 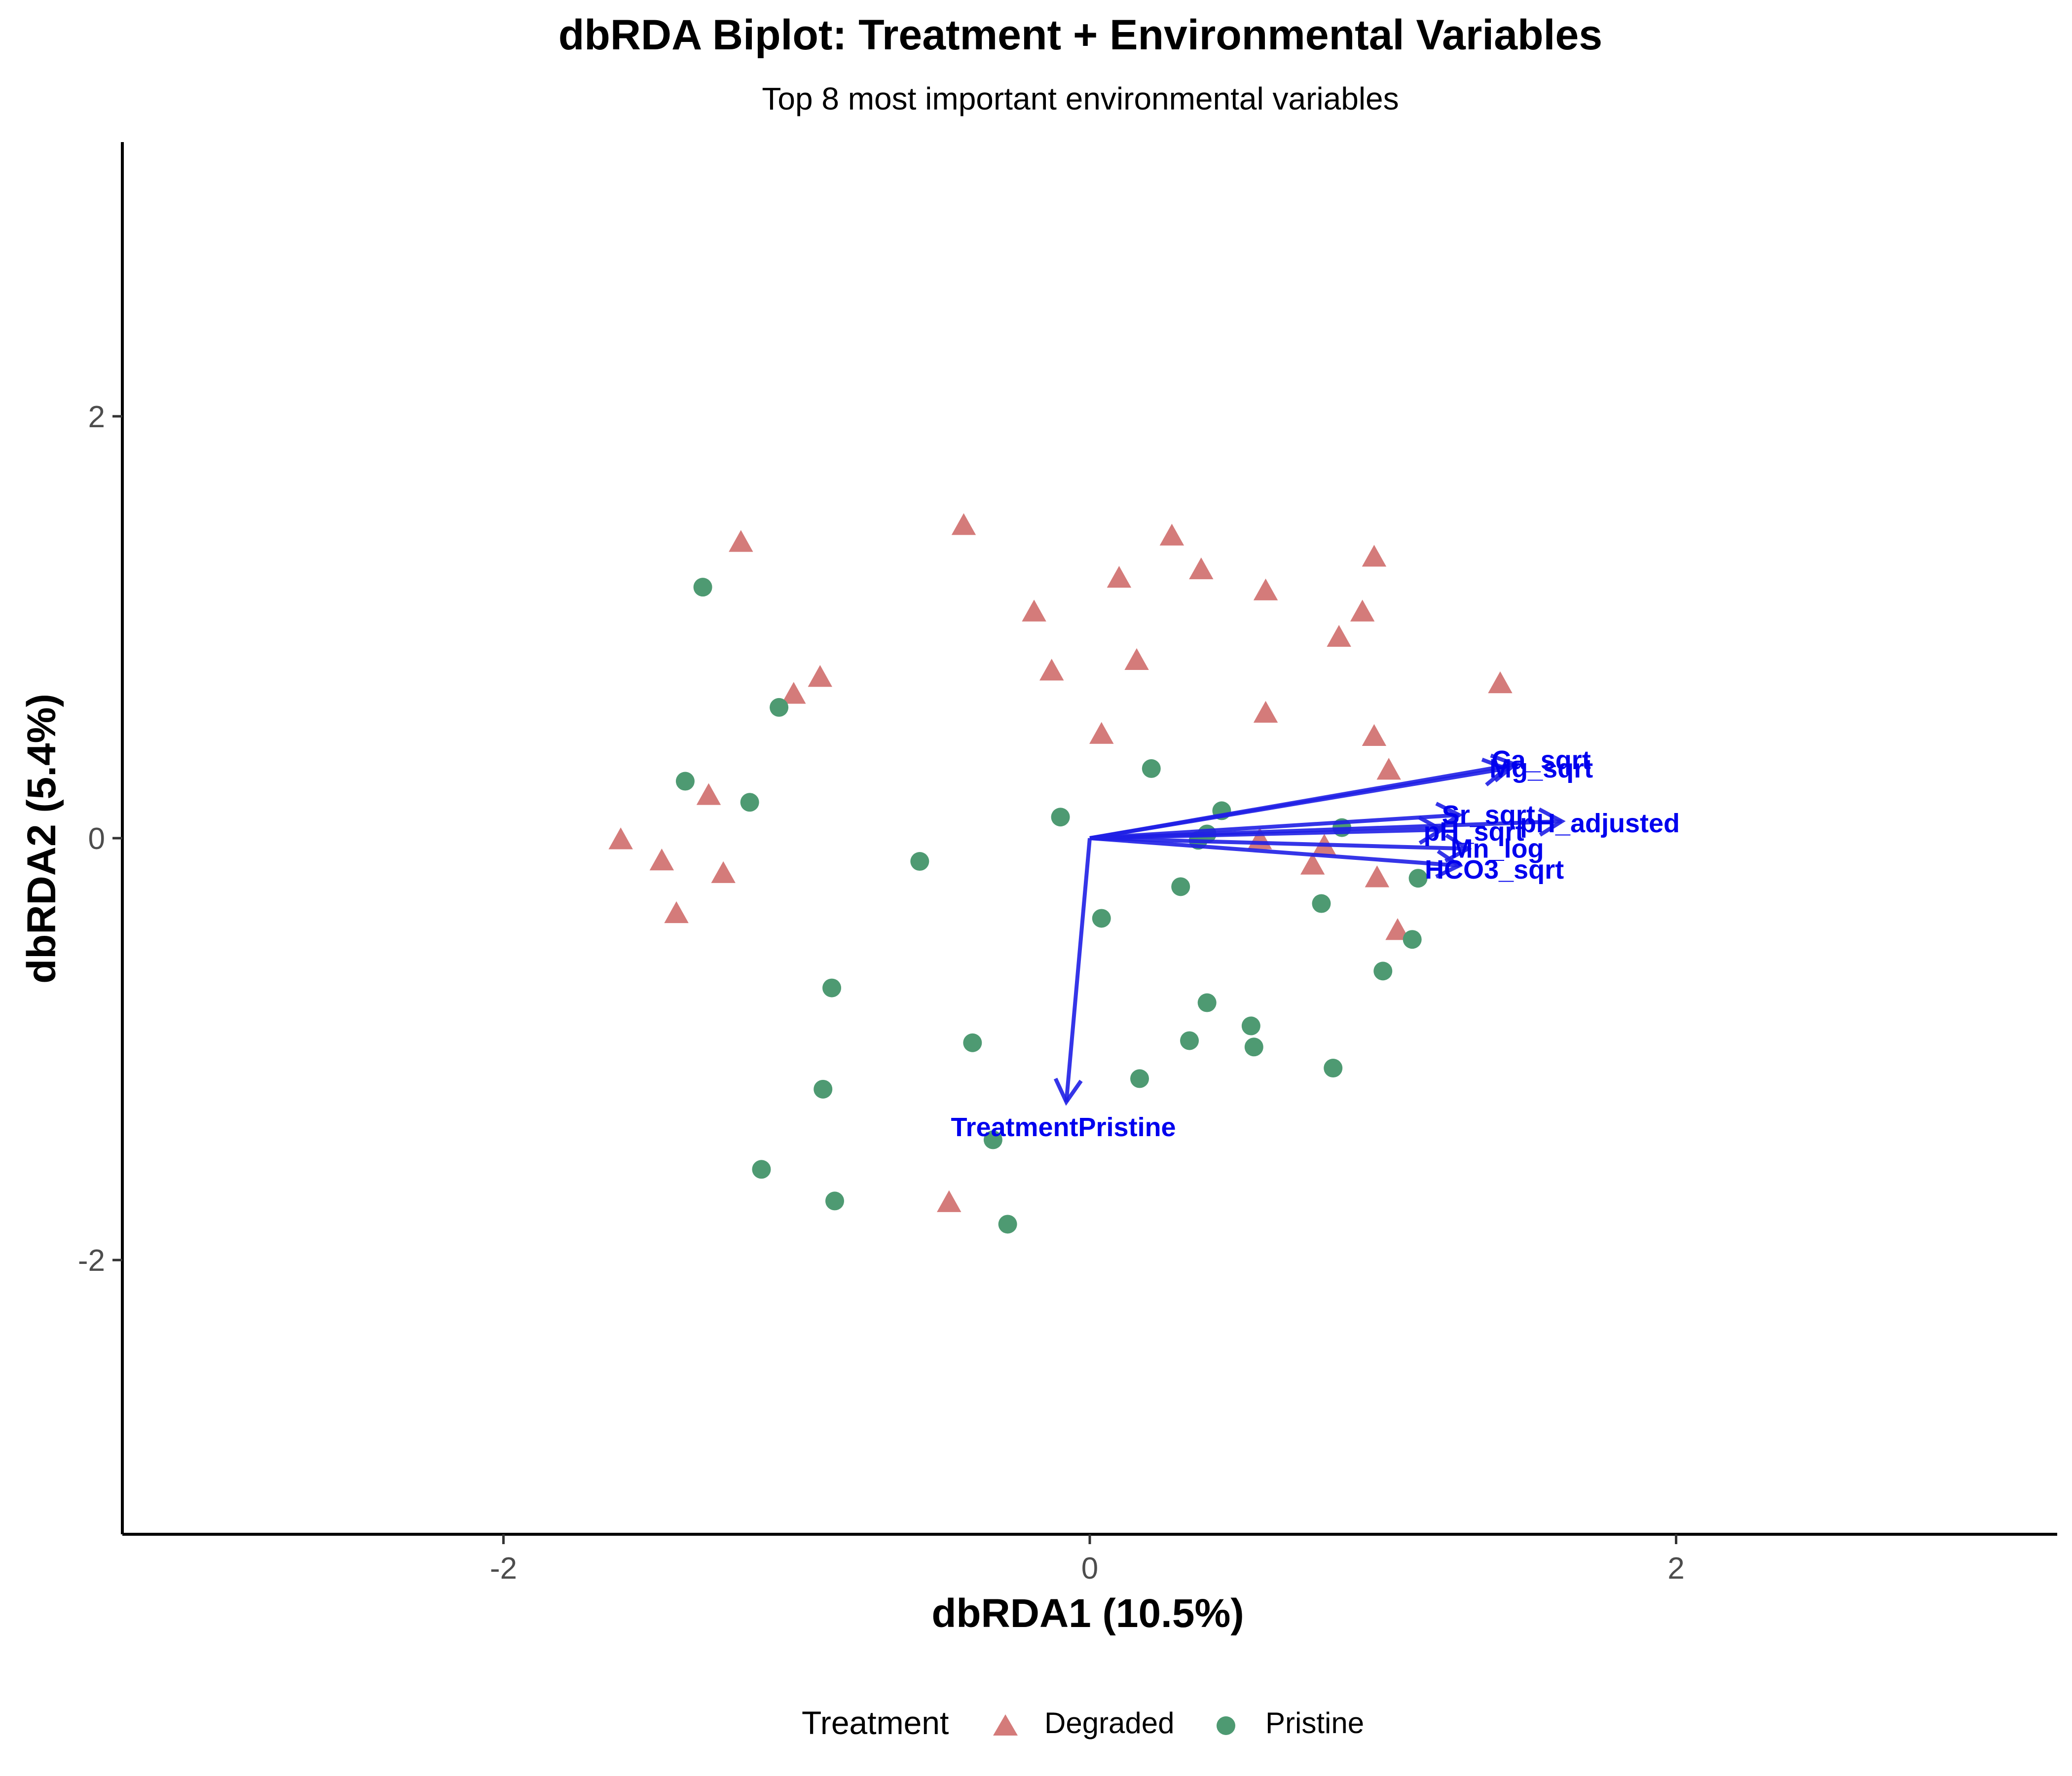 I want to click on legend-label-degraded: Degraded, so click(x=1110, y=1722).